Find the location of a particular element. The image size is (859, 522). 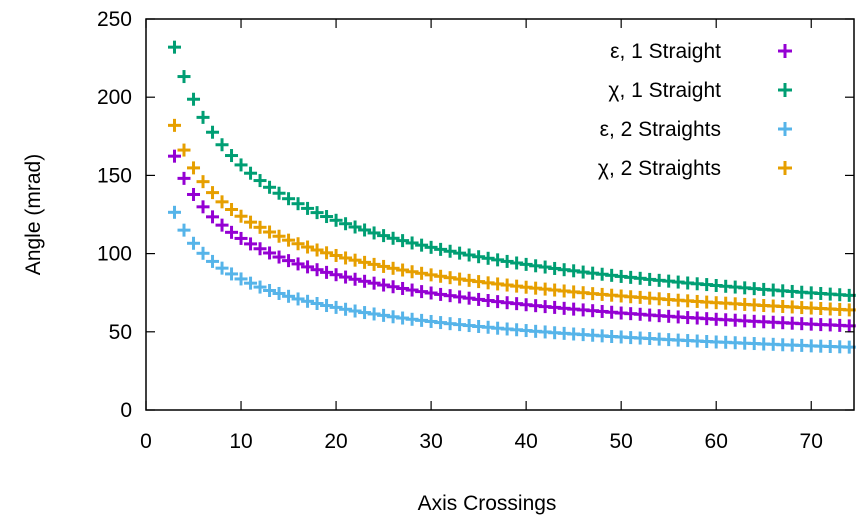

x-tick-label: 50 is located at coordinates (620, 441).